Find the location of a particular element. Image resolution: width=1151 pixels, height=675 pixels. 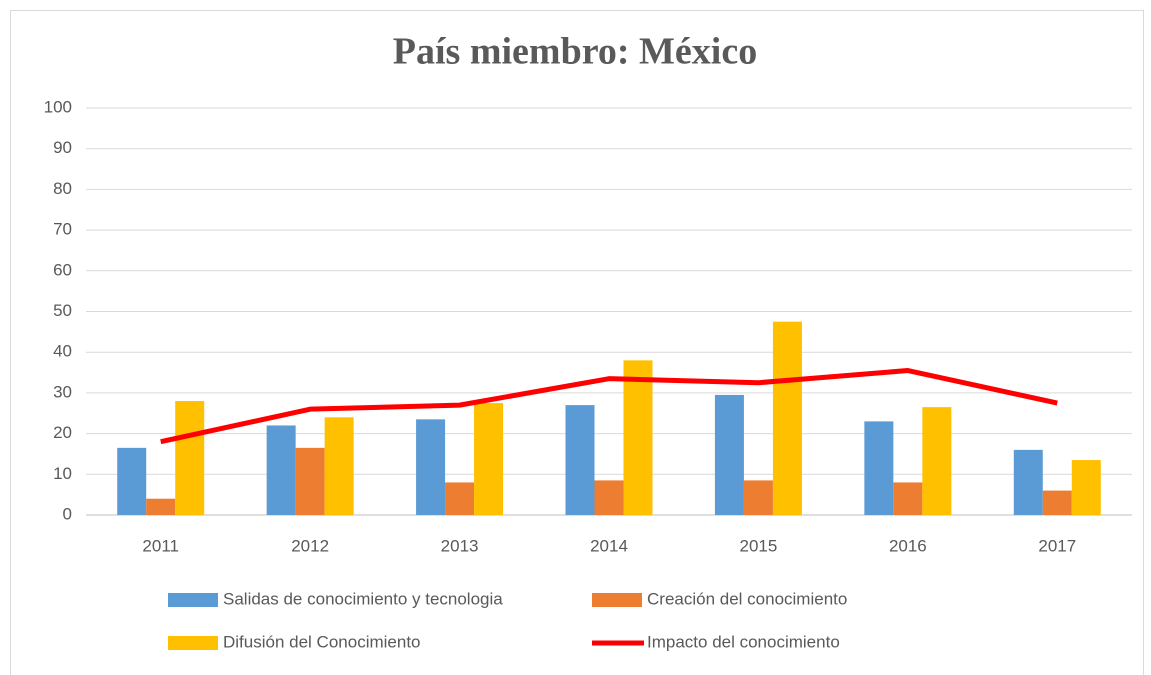

chart-title: País miembro: México is located at coordinates (575, 52).